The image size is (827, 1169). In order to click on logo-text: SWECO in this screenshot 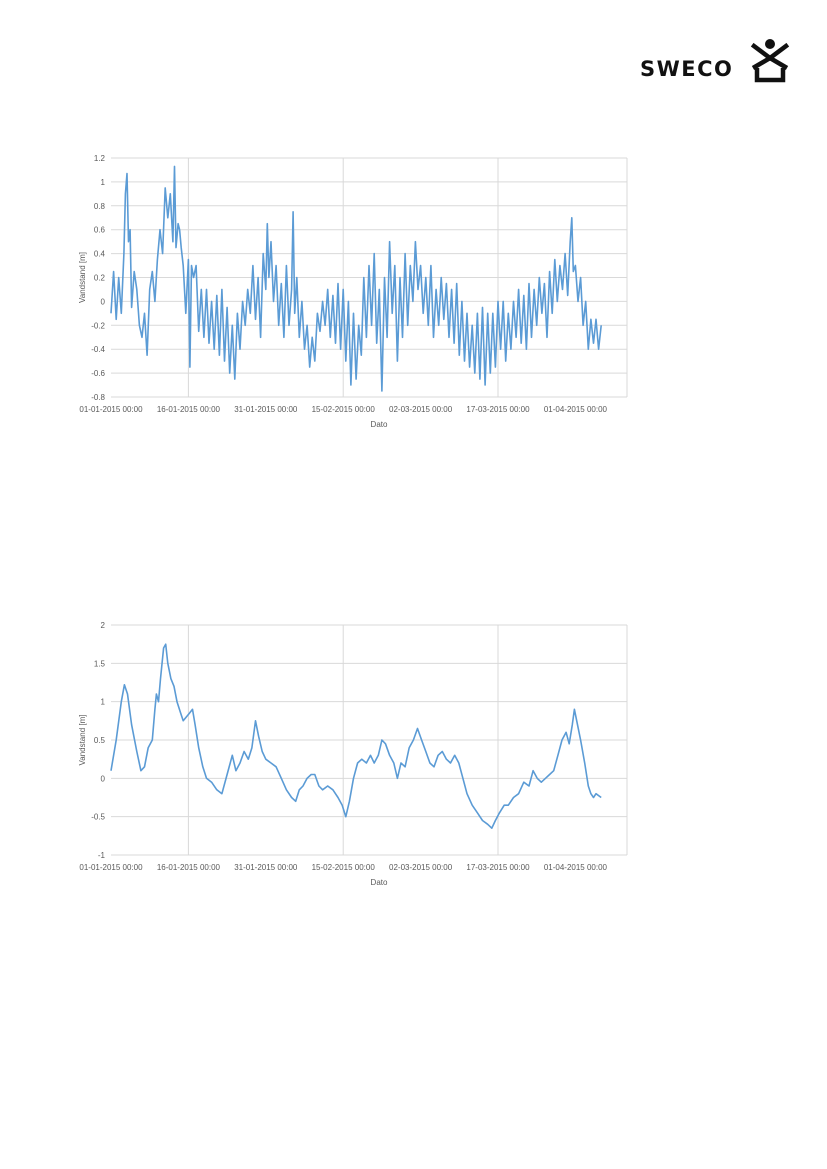, I will do `click(687, 69)`.